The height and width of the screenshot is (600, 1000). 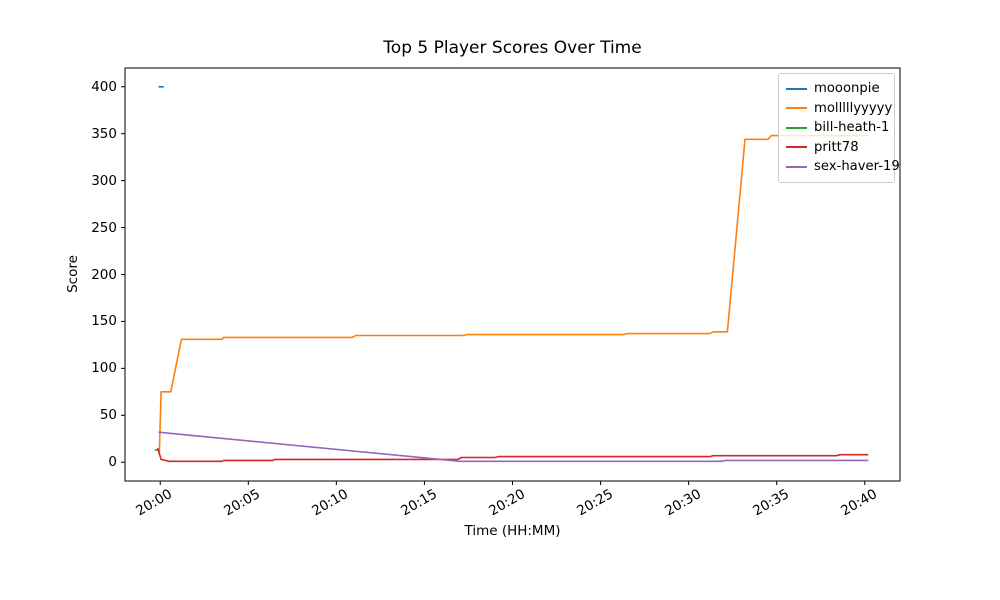 What do you see at coordinates (108, 415) in the screenshot?
I see `y-tick-label: 50` at bounding box center [108, 415].